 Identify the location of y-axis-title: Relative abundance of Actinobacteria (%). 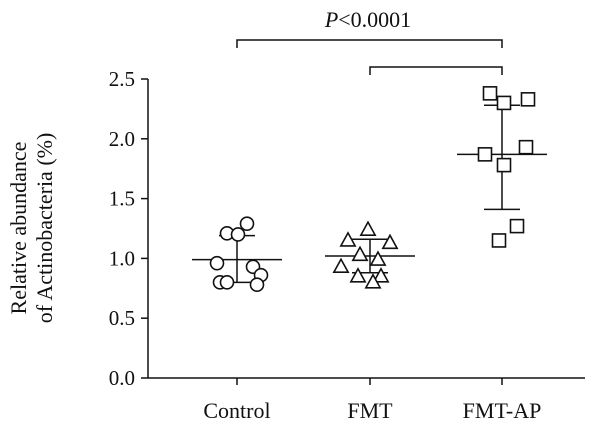
(31, 228).